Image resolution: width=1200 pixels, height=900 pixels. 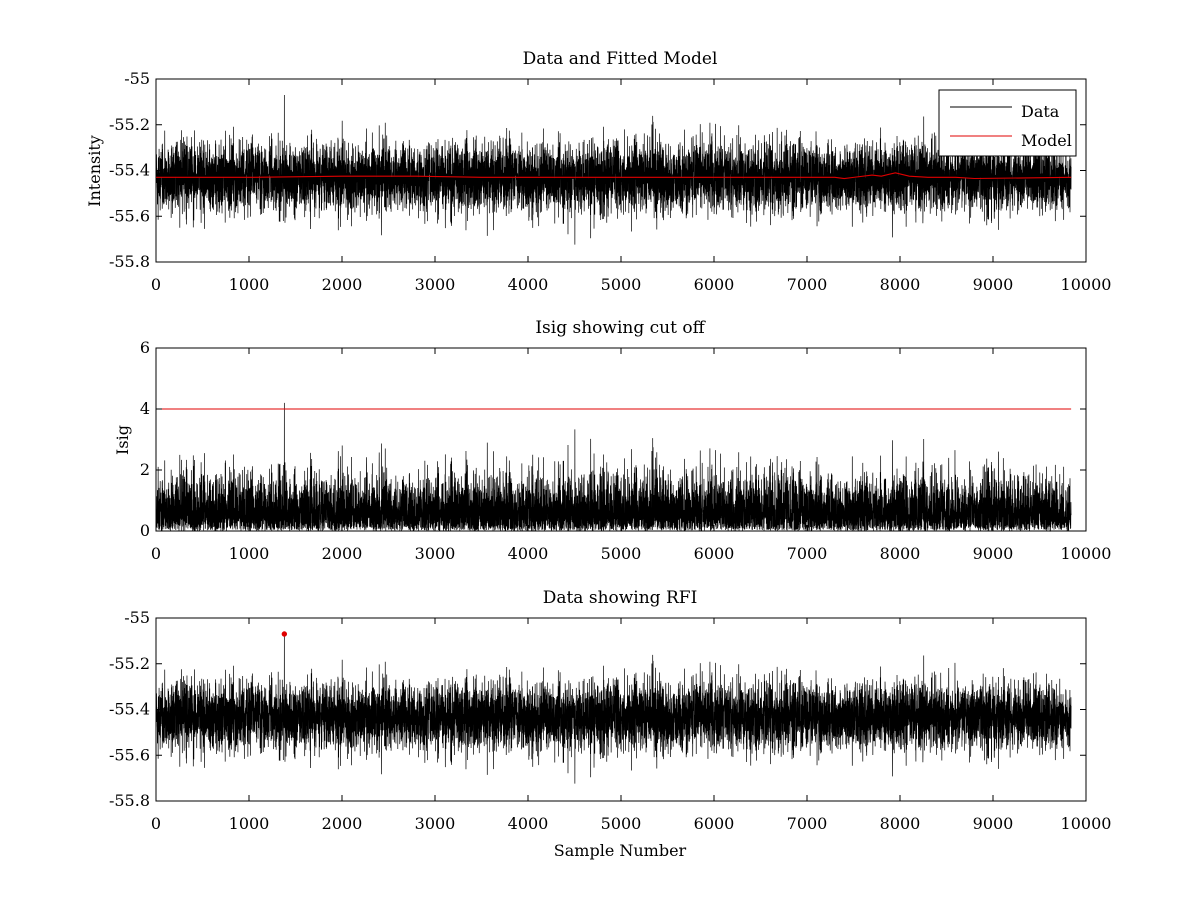 What do you see at coordinates (145, 469) in the screenshot?
I see `y-tick-label: 2` at bounding box center [145, 469].